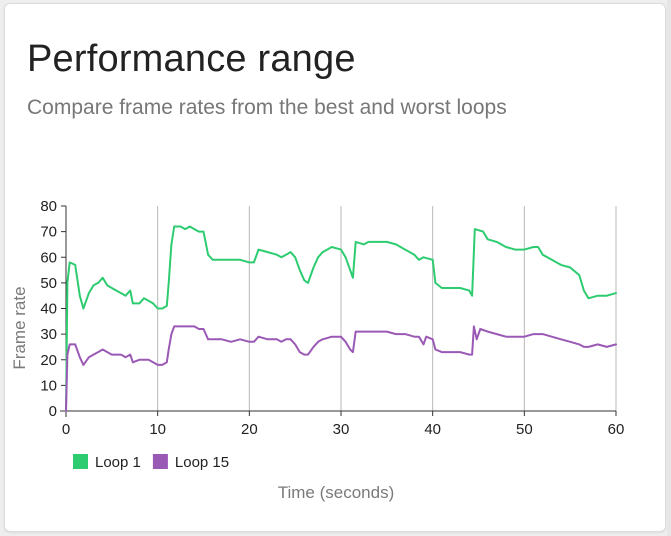 This screenshot has height=536, width=671. Describe the element at coordinates (336, 492) in the screenshot. I see `x-axis-title: Time (seconds)` at that location.